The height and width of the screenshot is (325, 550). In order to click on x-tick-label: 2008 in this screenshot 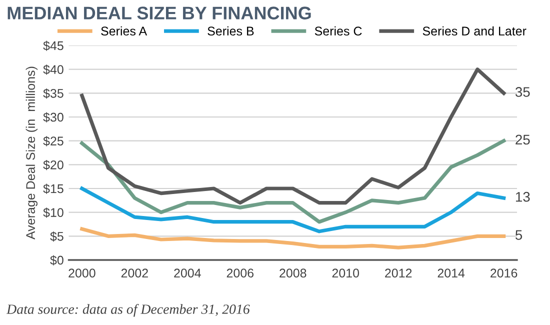, I will do `click(293, 273)`.